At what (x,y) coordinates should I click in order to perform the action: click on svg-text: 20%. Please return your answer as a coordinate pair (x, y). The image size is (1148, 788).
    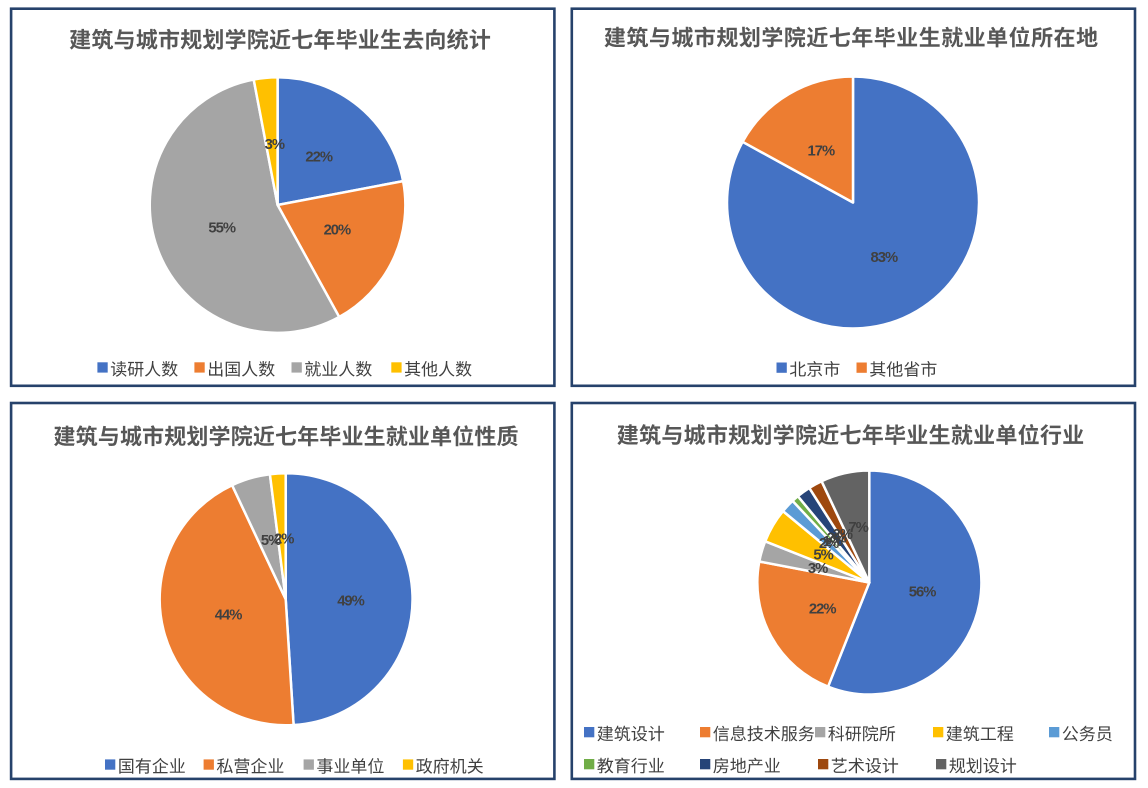
    Looking at the image, I should click on (337, 231).